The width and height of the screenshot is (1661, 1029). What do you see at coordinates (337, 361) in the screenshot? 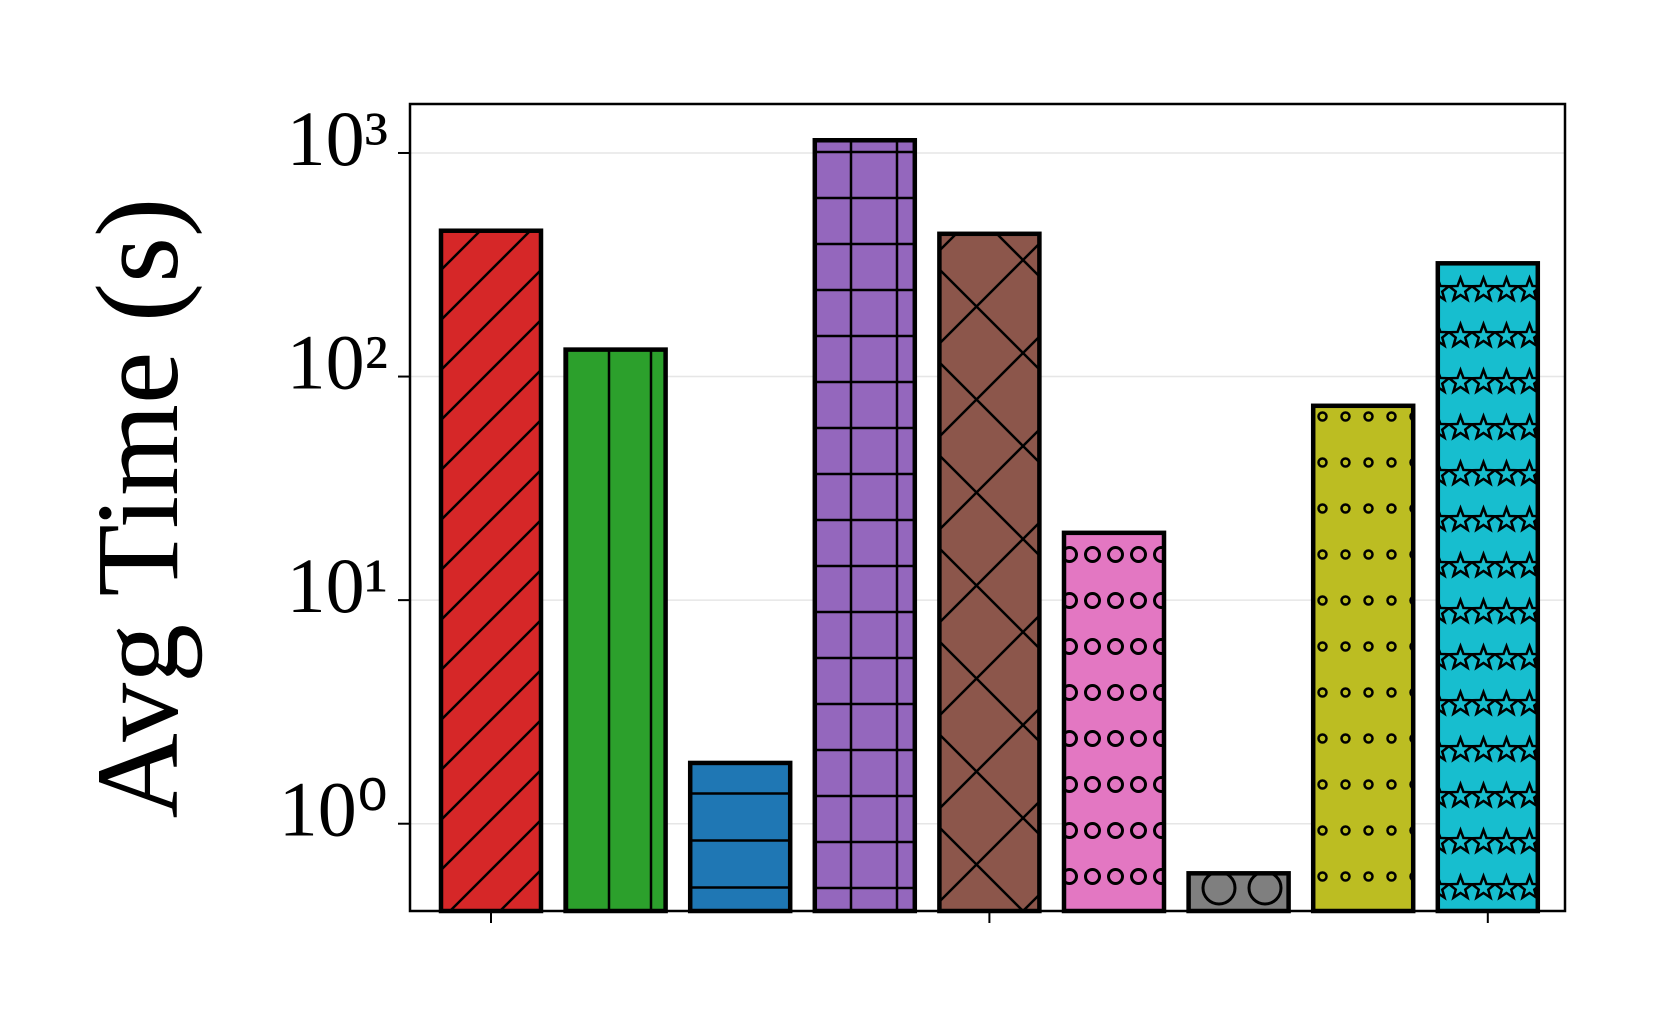
I see `y-tick-label: 10²` at bounding box center [337, 361].